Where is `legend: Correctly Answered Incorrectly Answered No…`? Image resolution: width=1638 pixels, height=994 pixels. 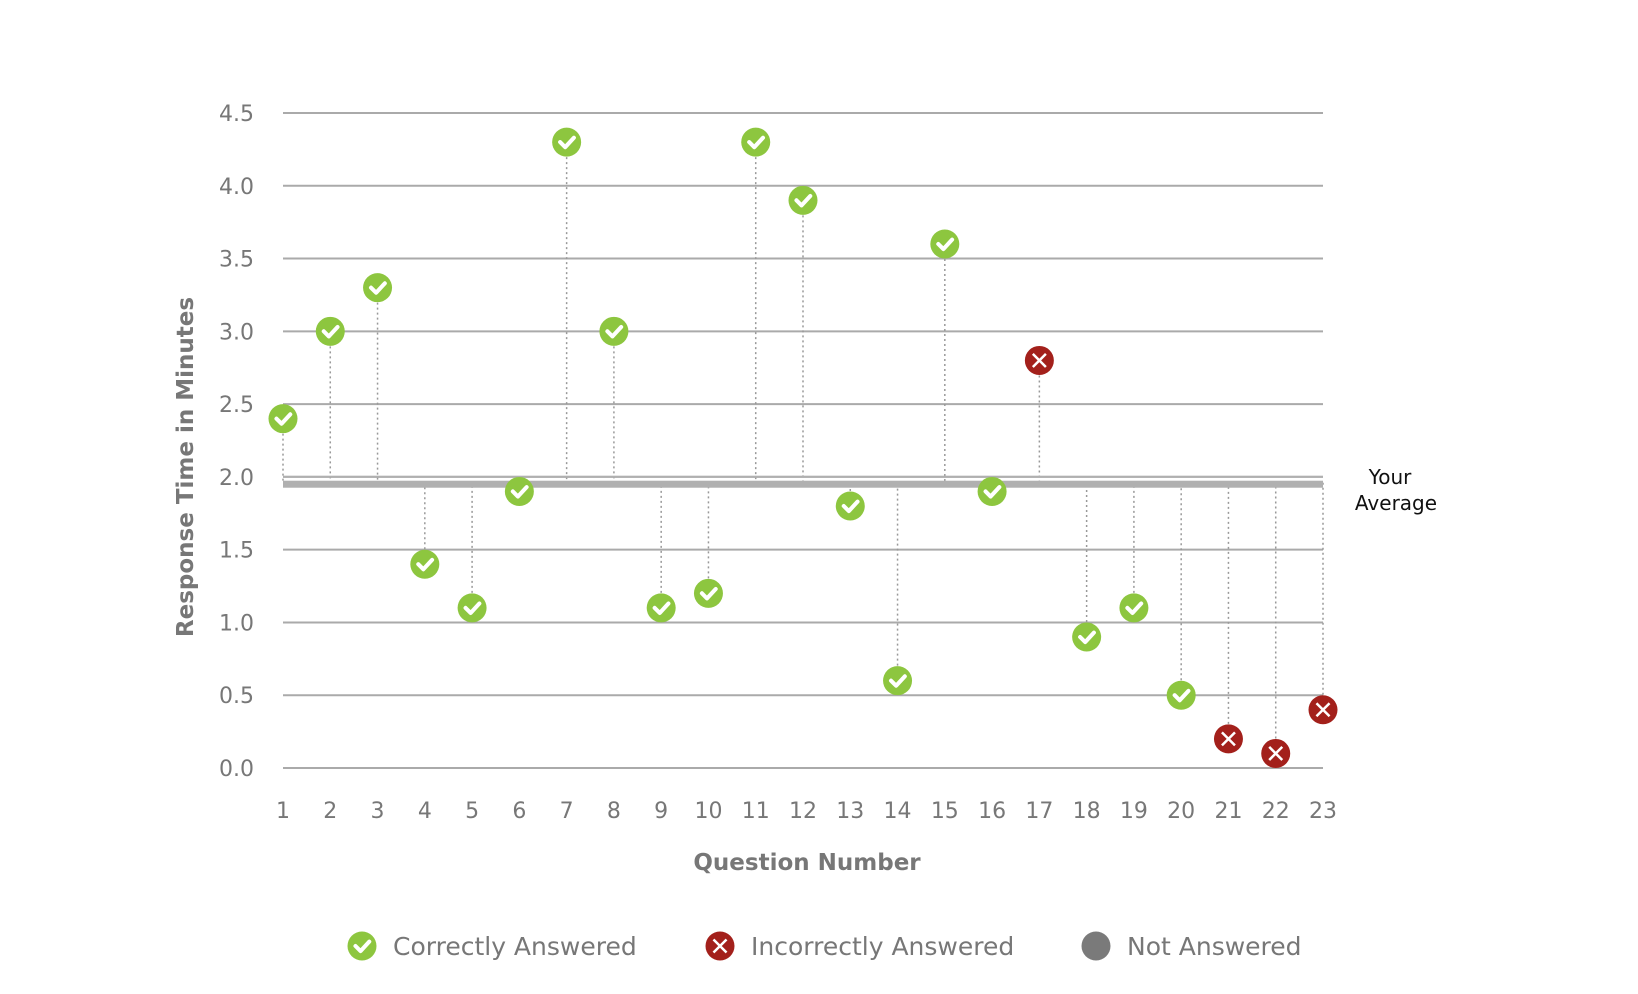
legend: Correctly Answered Incorrectly Answered No… is located at coordinates (824, 946).